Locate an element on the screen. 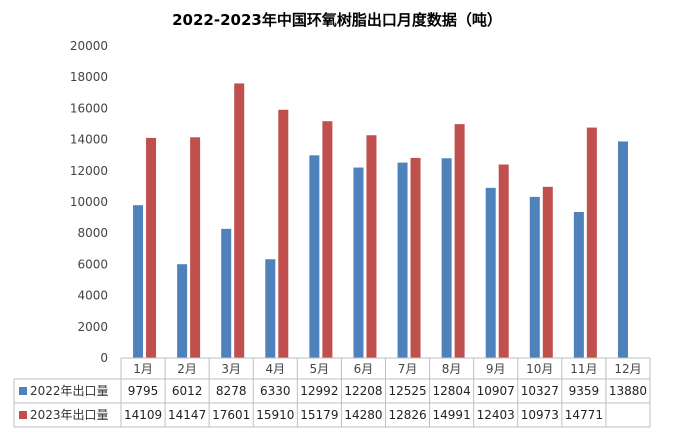  y-tick-label: 4000 is located at coordinates (92, 296).